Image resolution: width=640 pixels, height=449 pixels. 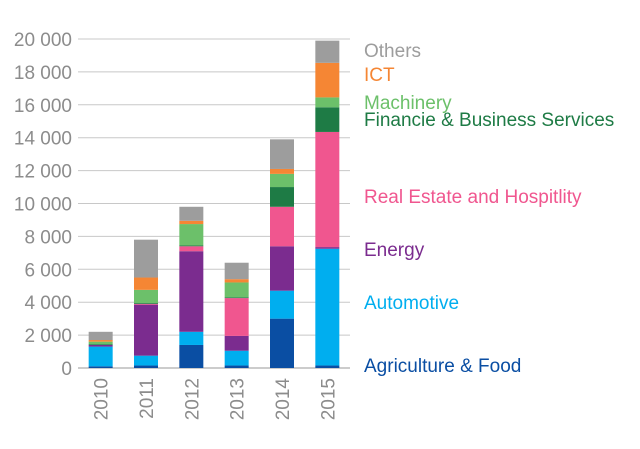 What do you see at coordinates (392, 51) in the screenshot?
I see `legend-label: Others` at bounding box center [392, 51].